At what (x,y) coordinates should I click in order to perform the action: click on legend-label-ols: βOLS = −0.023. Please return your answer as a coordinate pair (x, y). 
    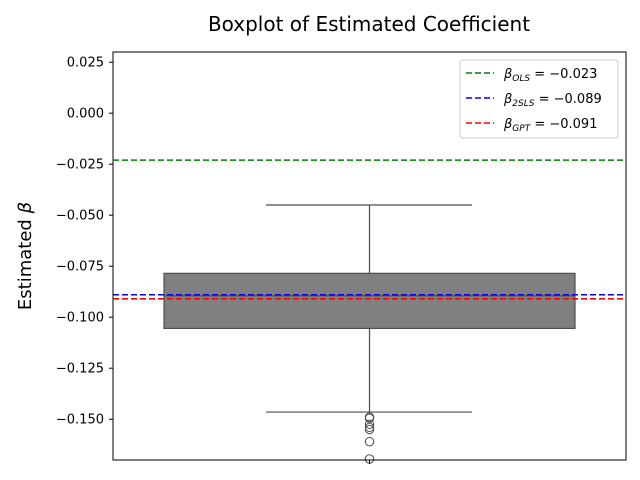
    Looking at the image, I should click on (550, 75).